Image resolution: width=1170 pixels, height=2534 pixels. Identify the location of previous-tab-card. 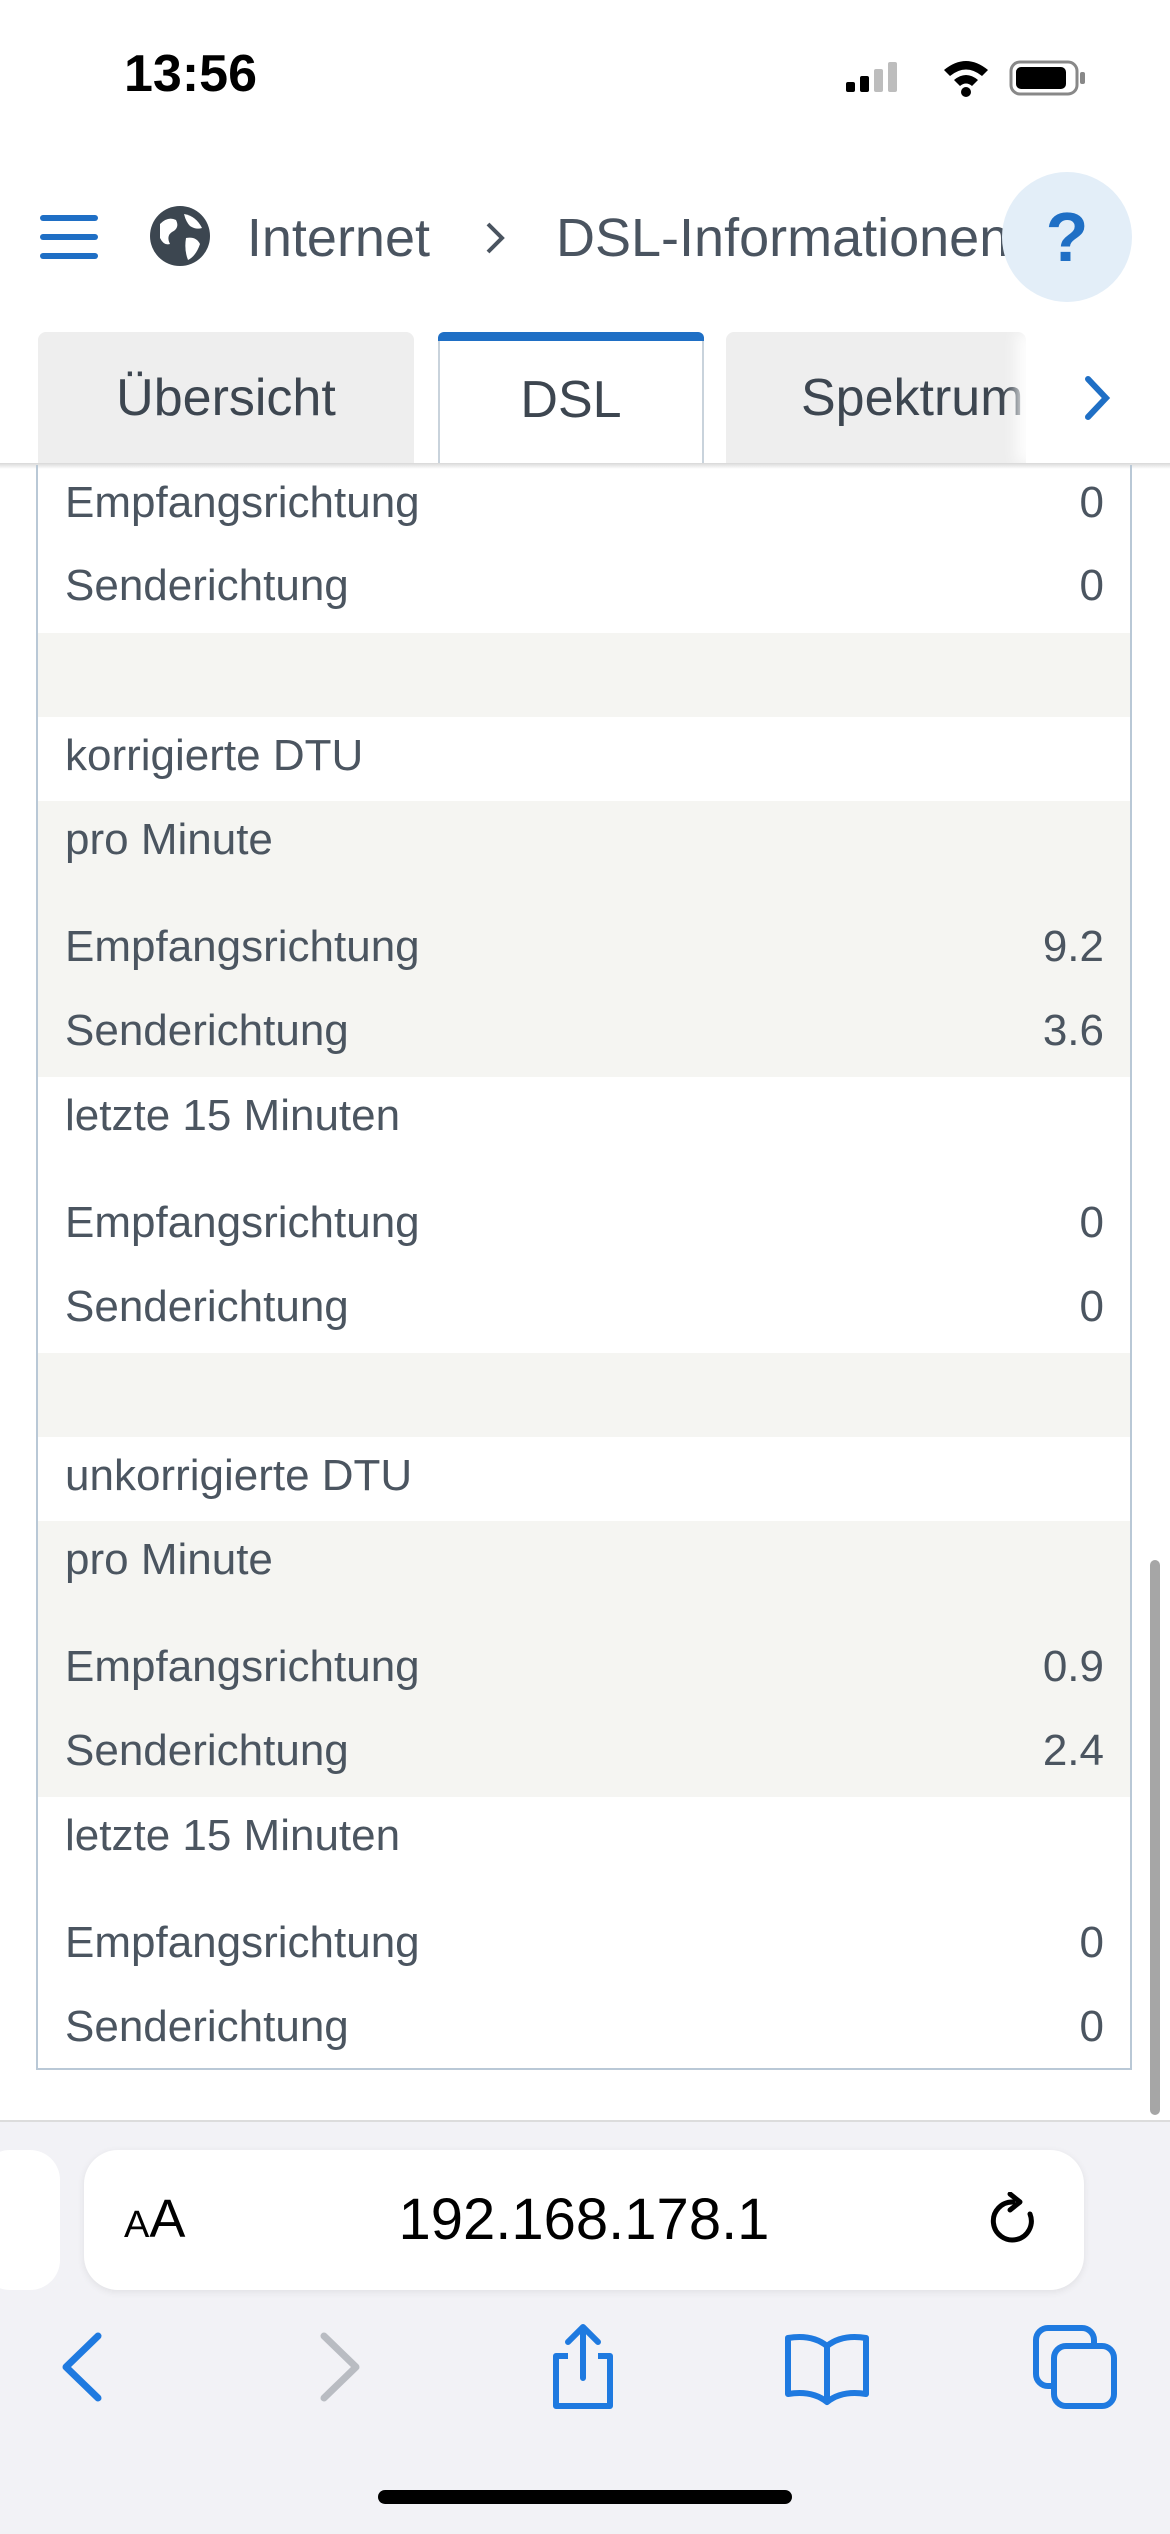
(30, 2220).